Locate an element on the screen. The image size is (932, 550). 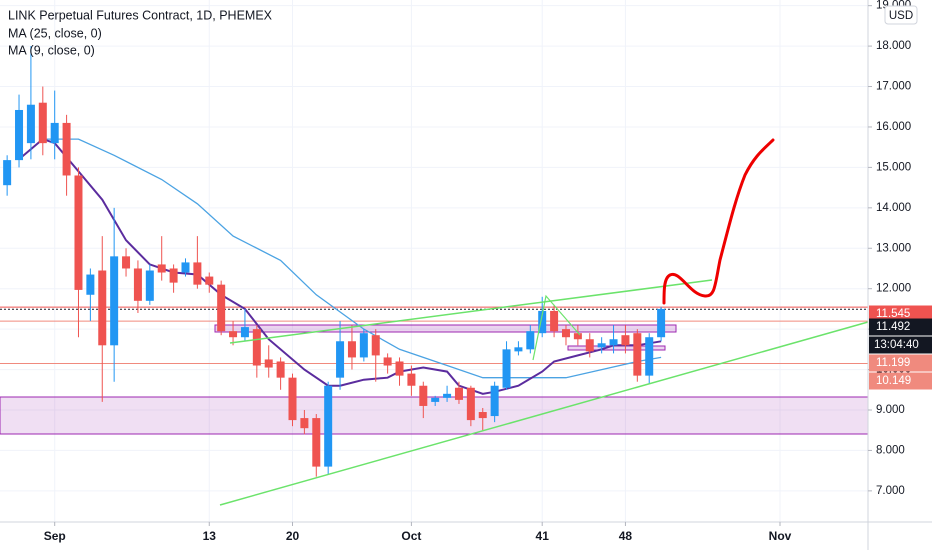
y-tick-label: 14.000 is located at coordinates (893, 208).